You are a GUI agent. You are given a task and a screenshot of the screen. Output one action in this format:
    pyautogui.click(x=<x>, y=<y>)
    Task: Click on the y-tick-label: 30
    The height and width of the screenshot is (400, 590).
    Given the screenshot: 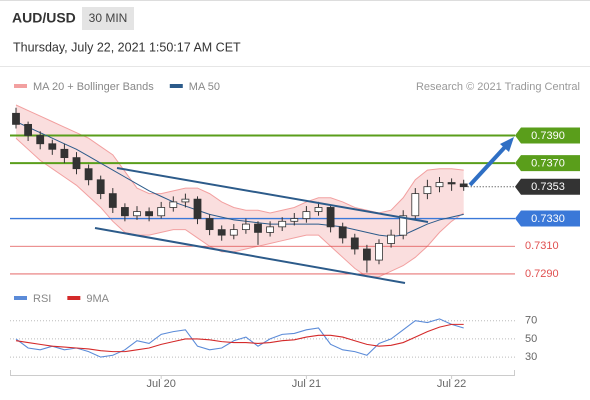 What is the action you would take?
    pyautogui.click(x=531, y=357)
    